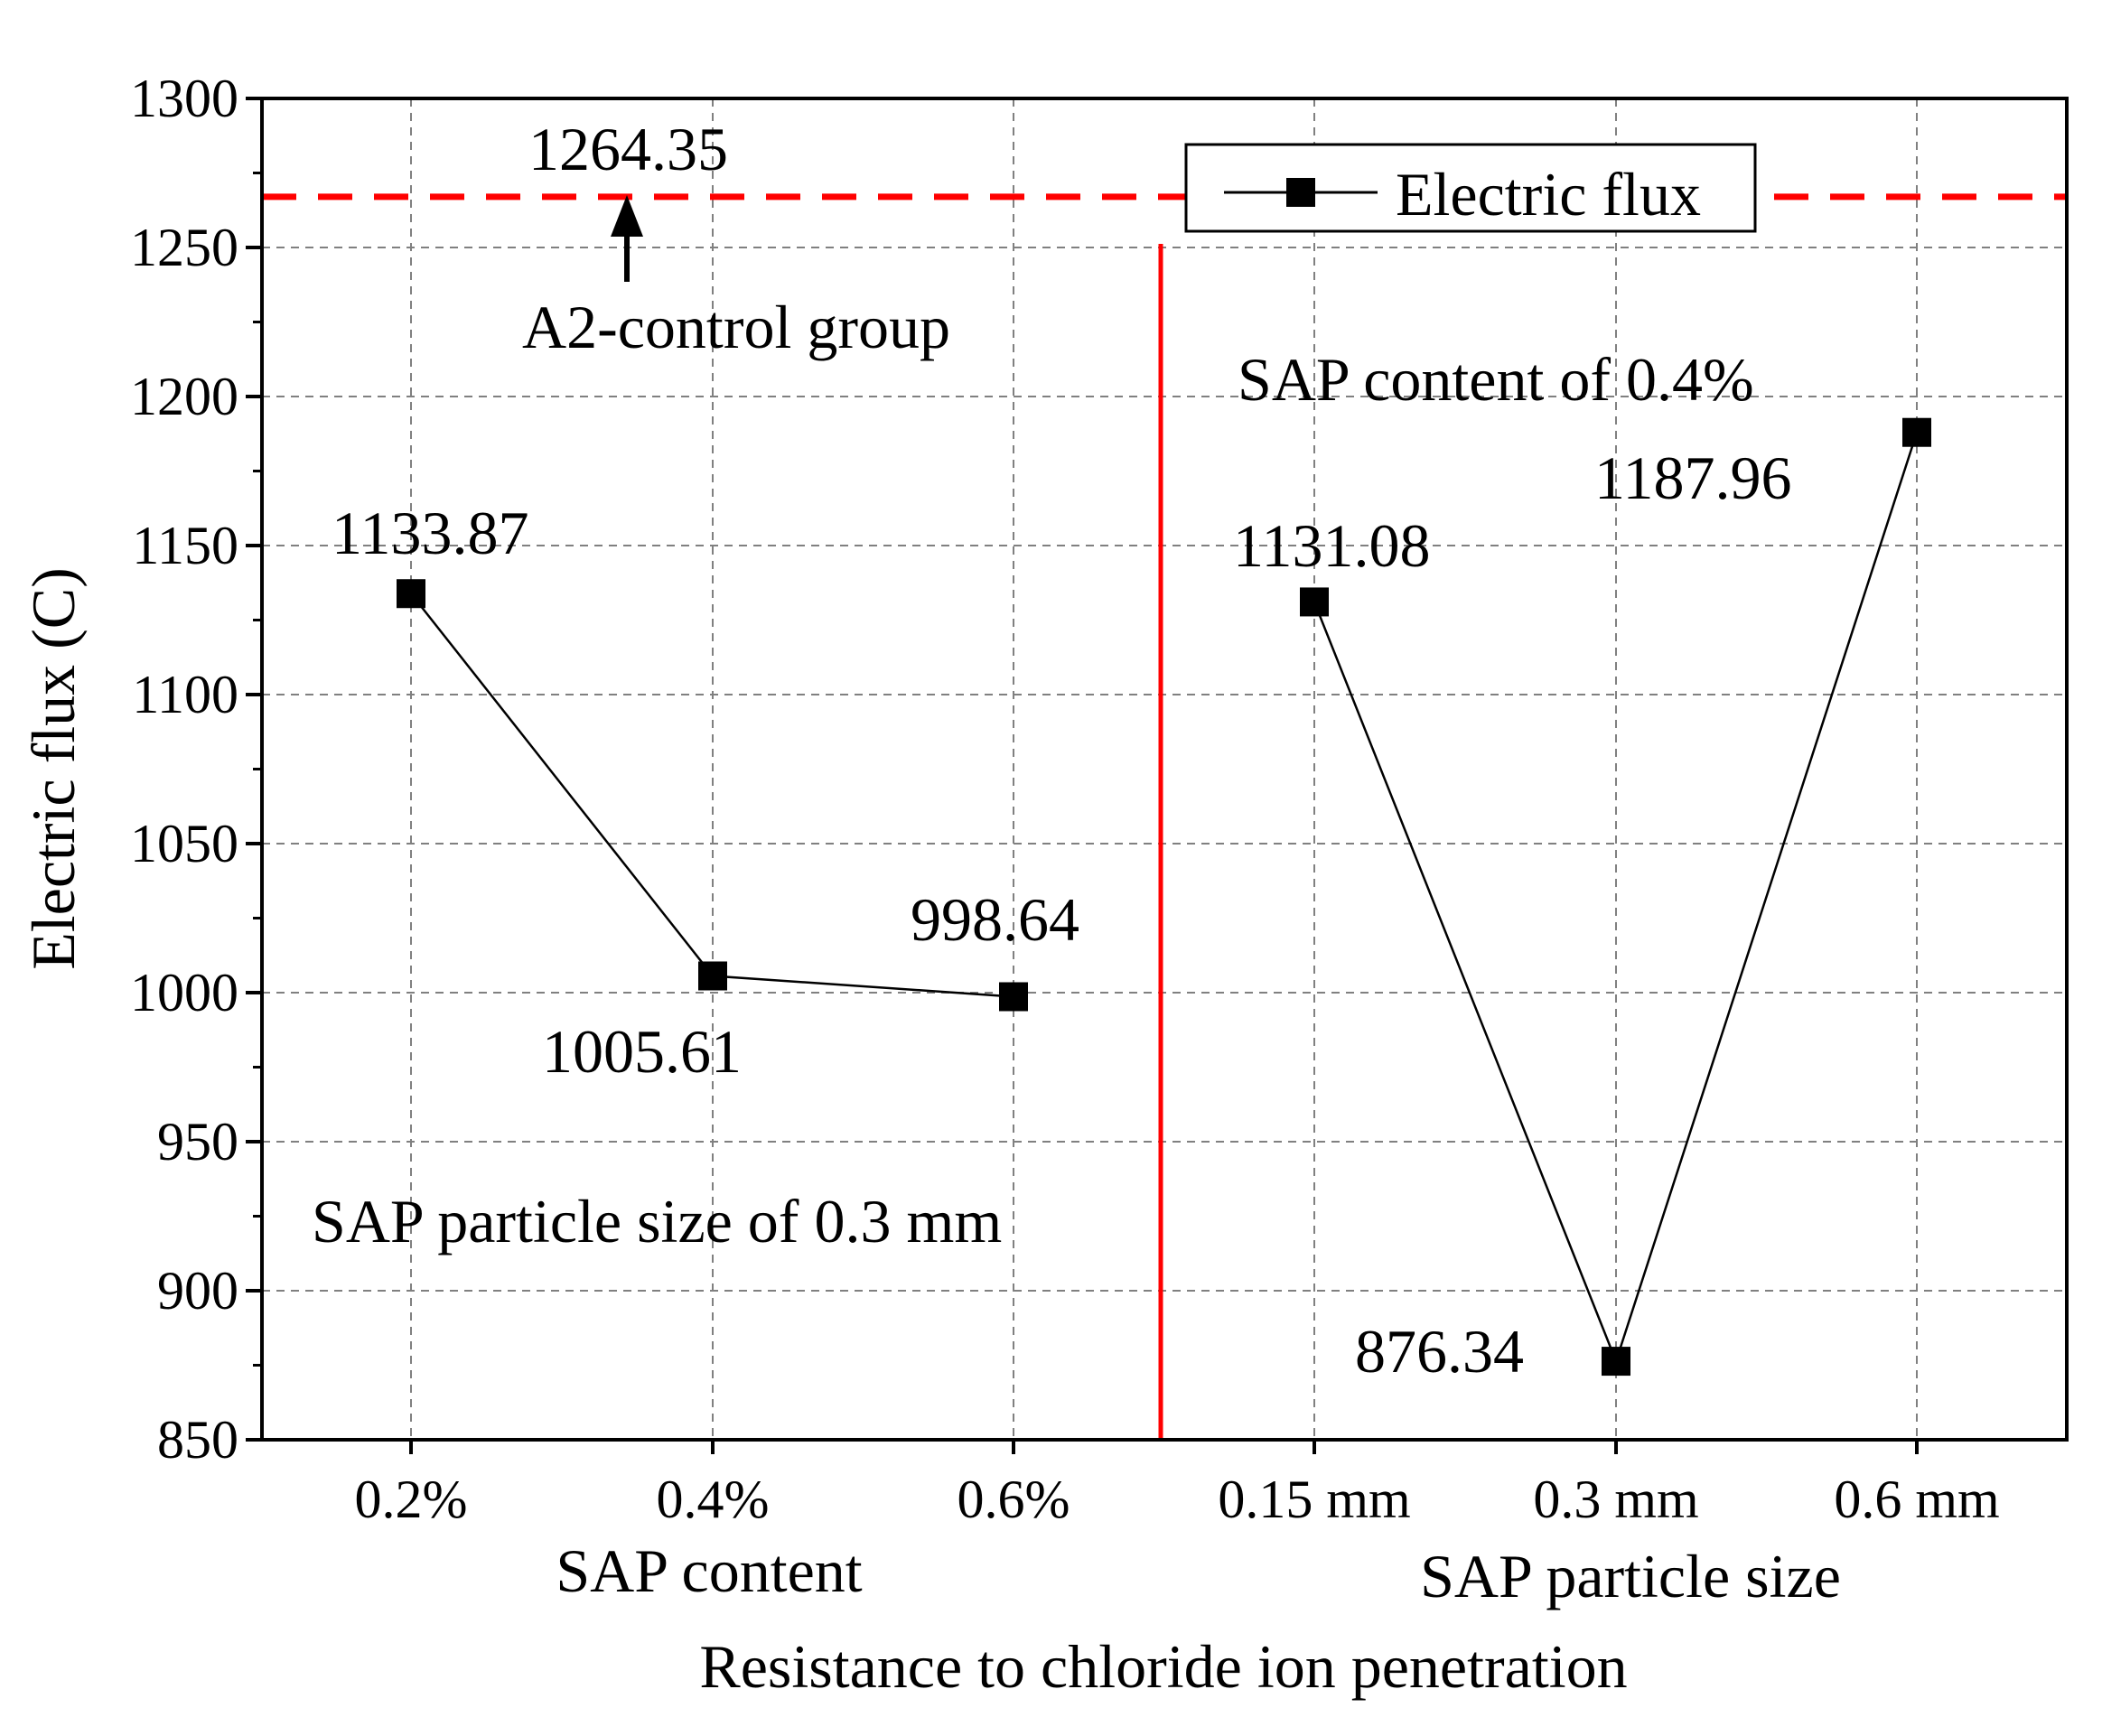 This screenshot has height=1736, width=2102. I want to click on data-label: 1187.96, so click(1693, 478).